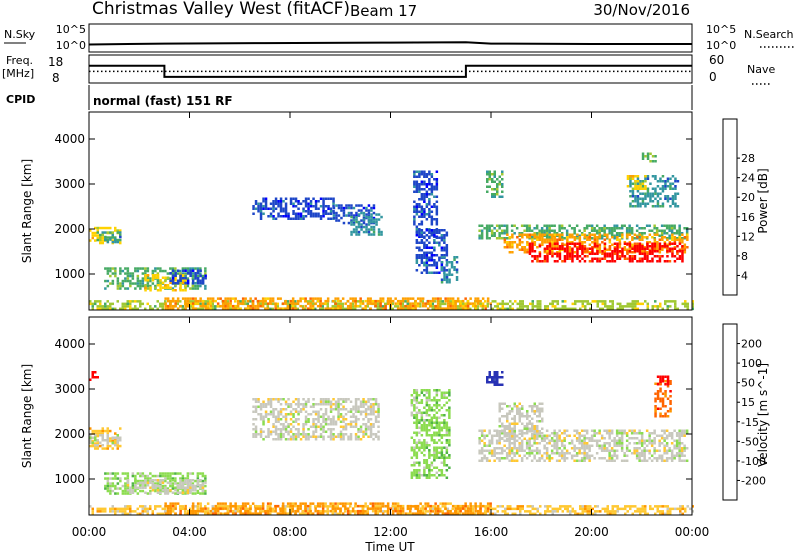  What do you see at coordinates (71, 45) in the screenshot?
I see `nsky-tick-bottom: 10^0` at bounding box center [71, 45].